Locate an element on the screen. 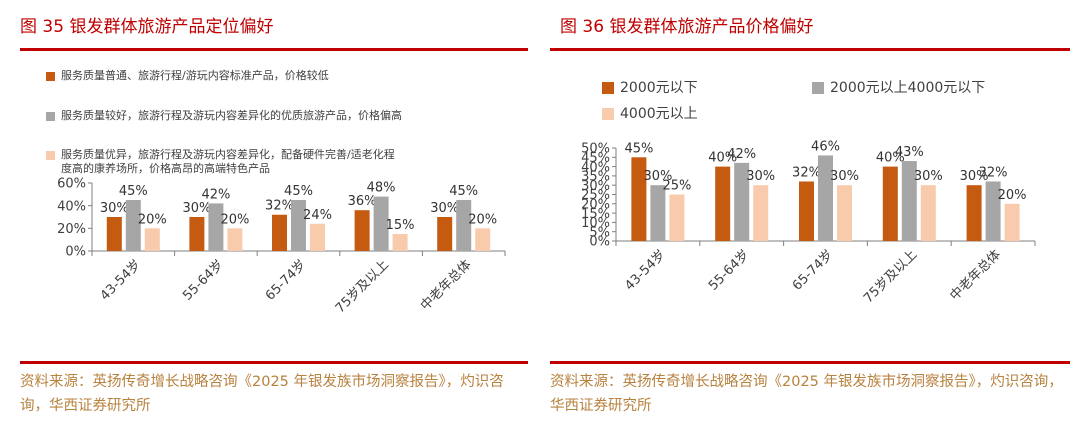 This screenshot has height=423, width=1080. data-label: 43% is located at coordinates (909, 152).